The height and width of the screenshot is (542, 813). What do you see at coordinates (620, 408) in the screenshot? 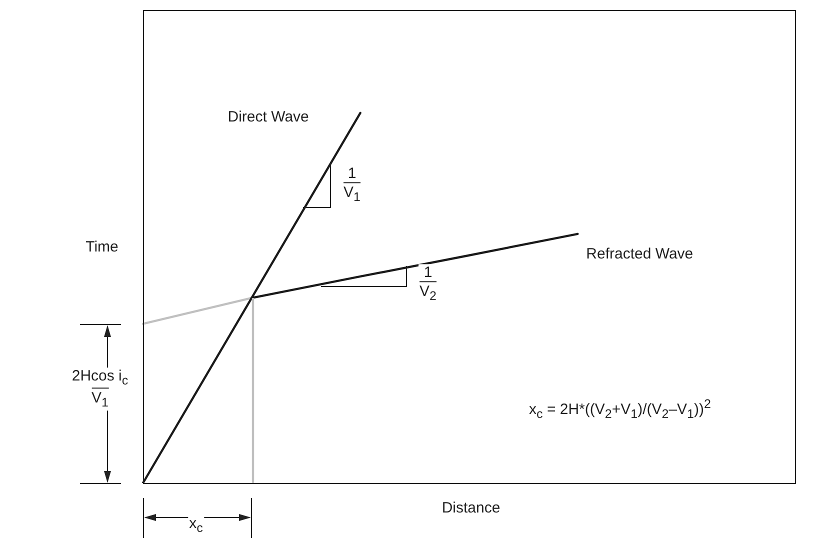
I see `text: x$_{c}$ = 2H*((V$_{2}$+V$_{1}$)/(V$_{2}$–V$_{1}$))$^{2}$` at bounding box center [620, 408].